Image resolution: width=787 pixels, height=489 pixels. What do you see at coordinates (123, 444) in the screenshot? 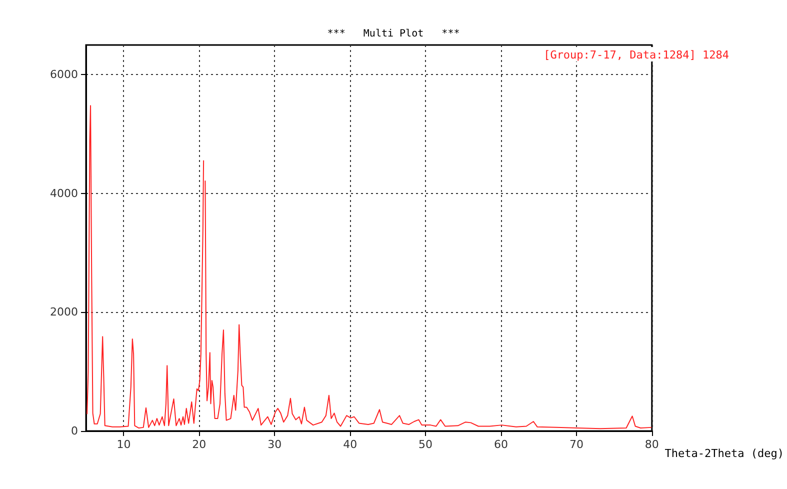
I see `x-tick-label: 10` at bounding box center [123, 444].